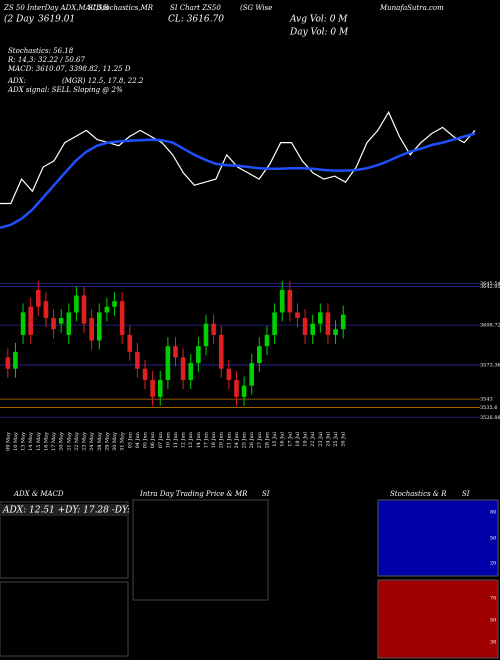  Describe the element at coordinates (237, 439) in the screenshot. I see `x-tick-label: 24 Jun` at that location.